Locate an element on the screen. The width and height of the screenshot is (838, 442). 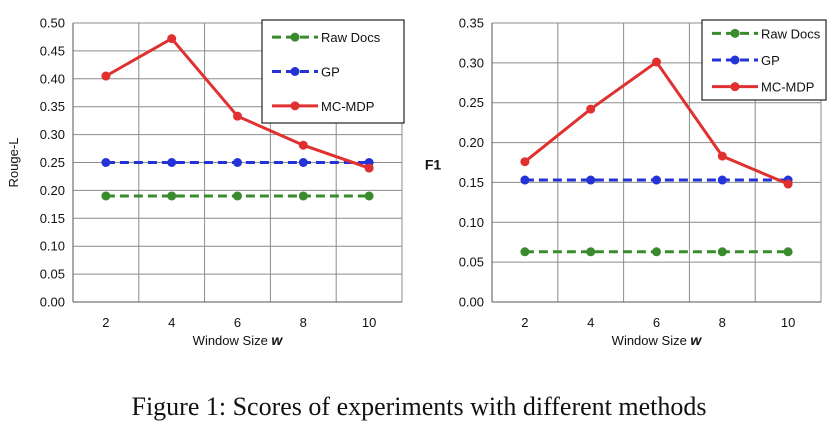
y-tick-label: 0.45 is located at coordinates (52, 50).